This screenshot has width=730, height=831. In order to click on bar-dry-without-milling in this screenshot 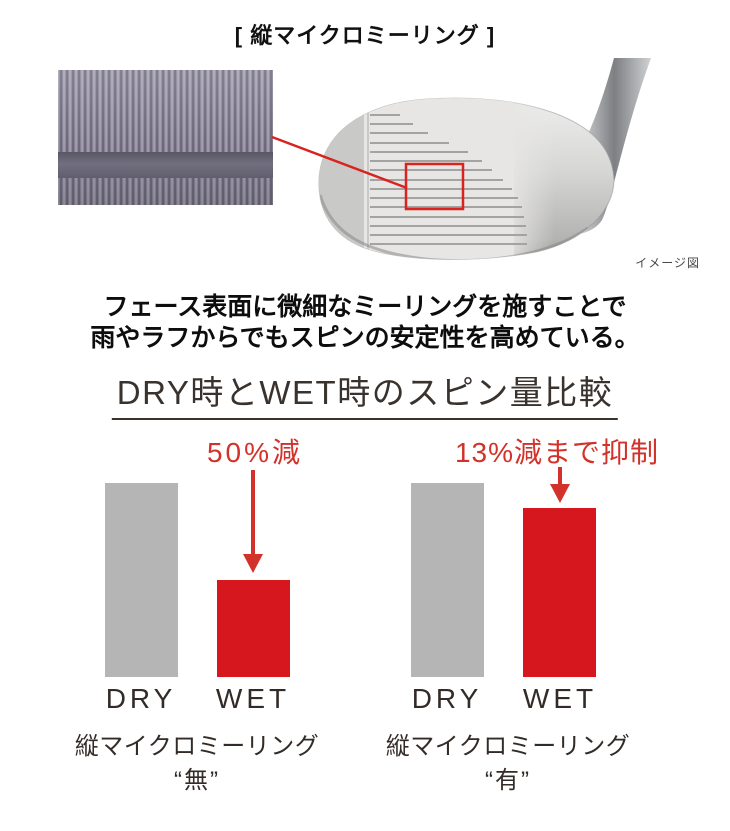, I will do `click(141, 580)`.